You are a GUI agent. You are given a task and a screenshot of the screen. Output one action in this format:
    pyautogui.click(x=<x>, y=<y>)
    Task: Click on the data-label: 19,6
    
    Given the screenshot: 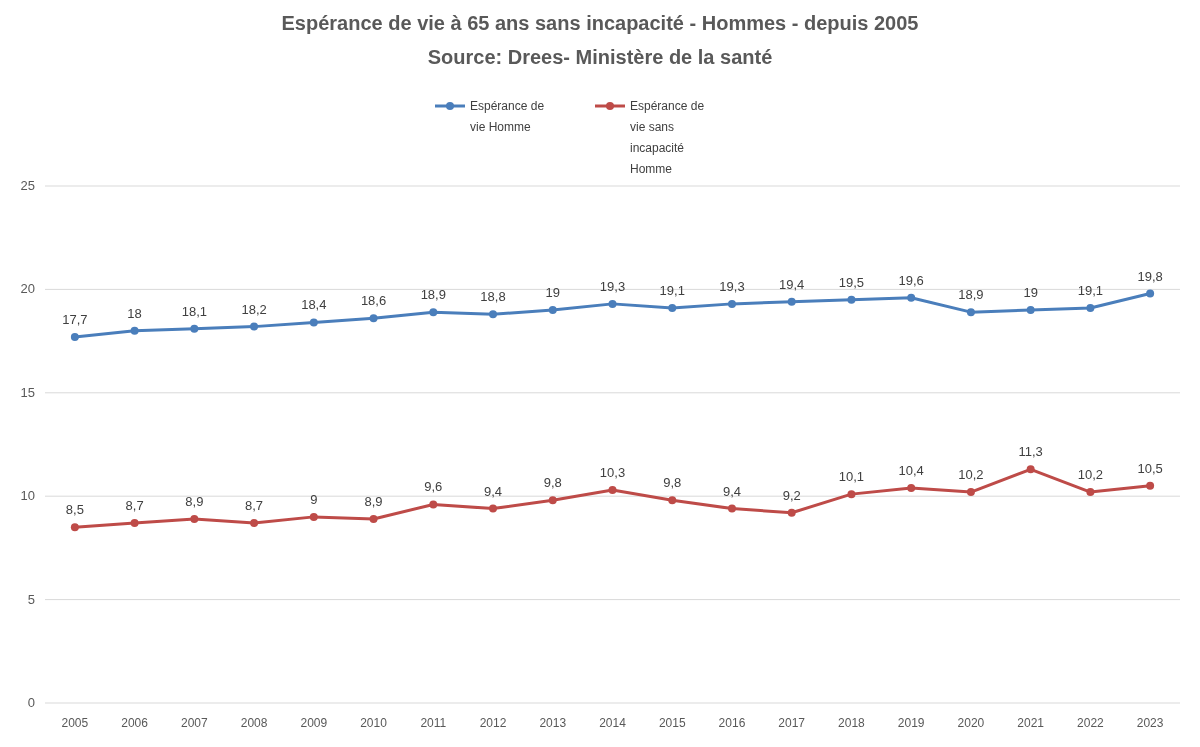 What is the action you would take?
    pyautogui.click(x=911, y=280)
    